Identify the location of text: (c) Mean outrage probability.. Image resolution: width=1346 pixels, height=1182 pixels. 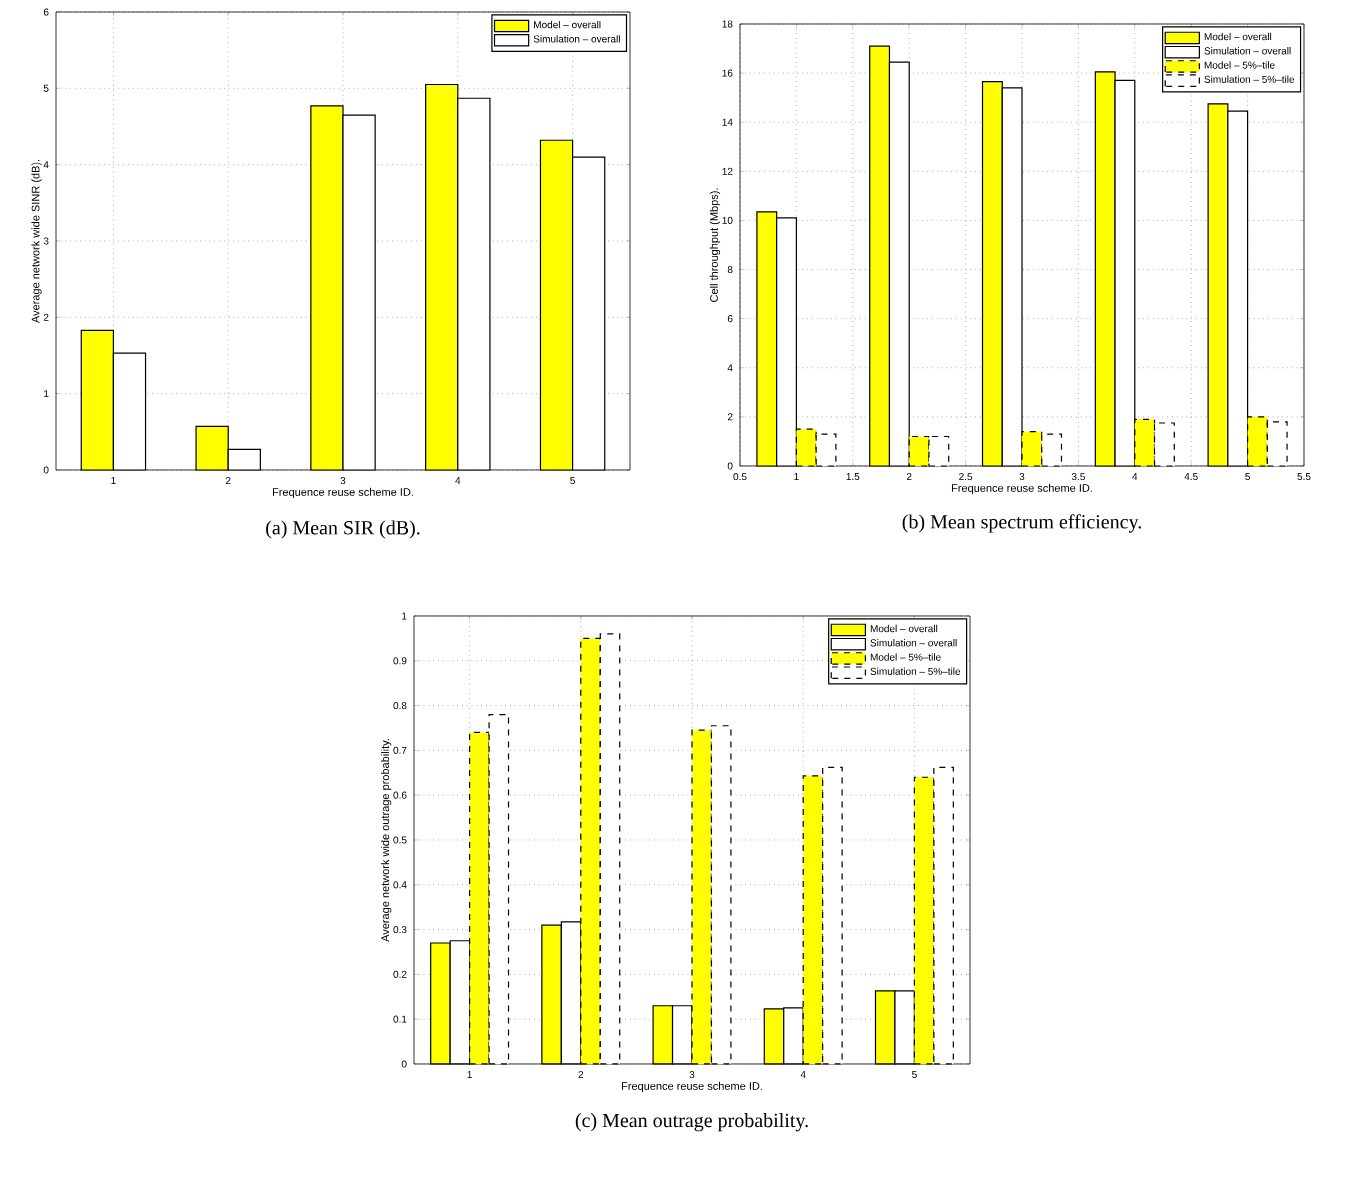
(691, 1122).